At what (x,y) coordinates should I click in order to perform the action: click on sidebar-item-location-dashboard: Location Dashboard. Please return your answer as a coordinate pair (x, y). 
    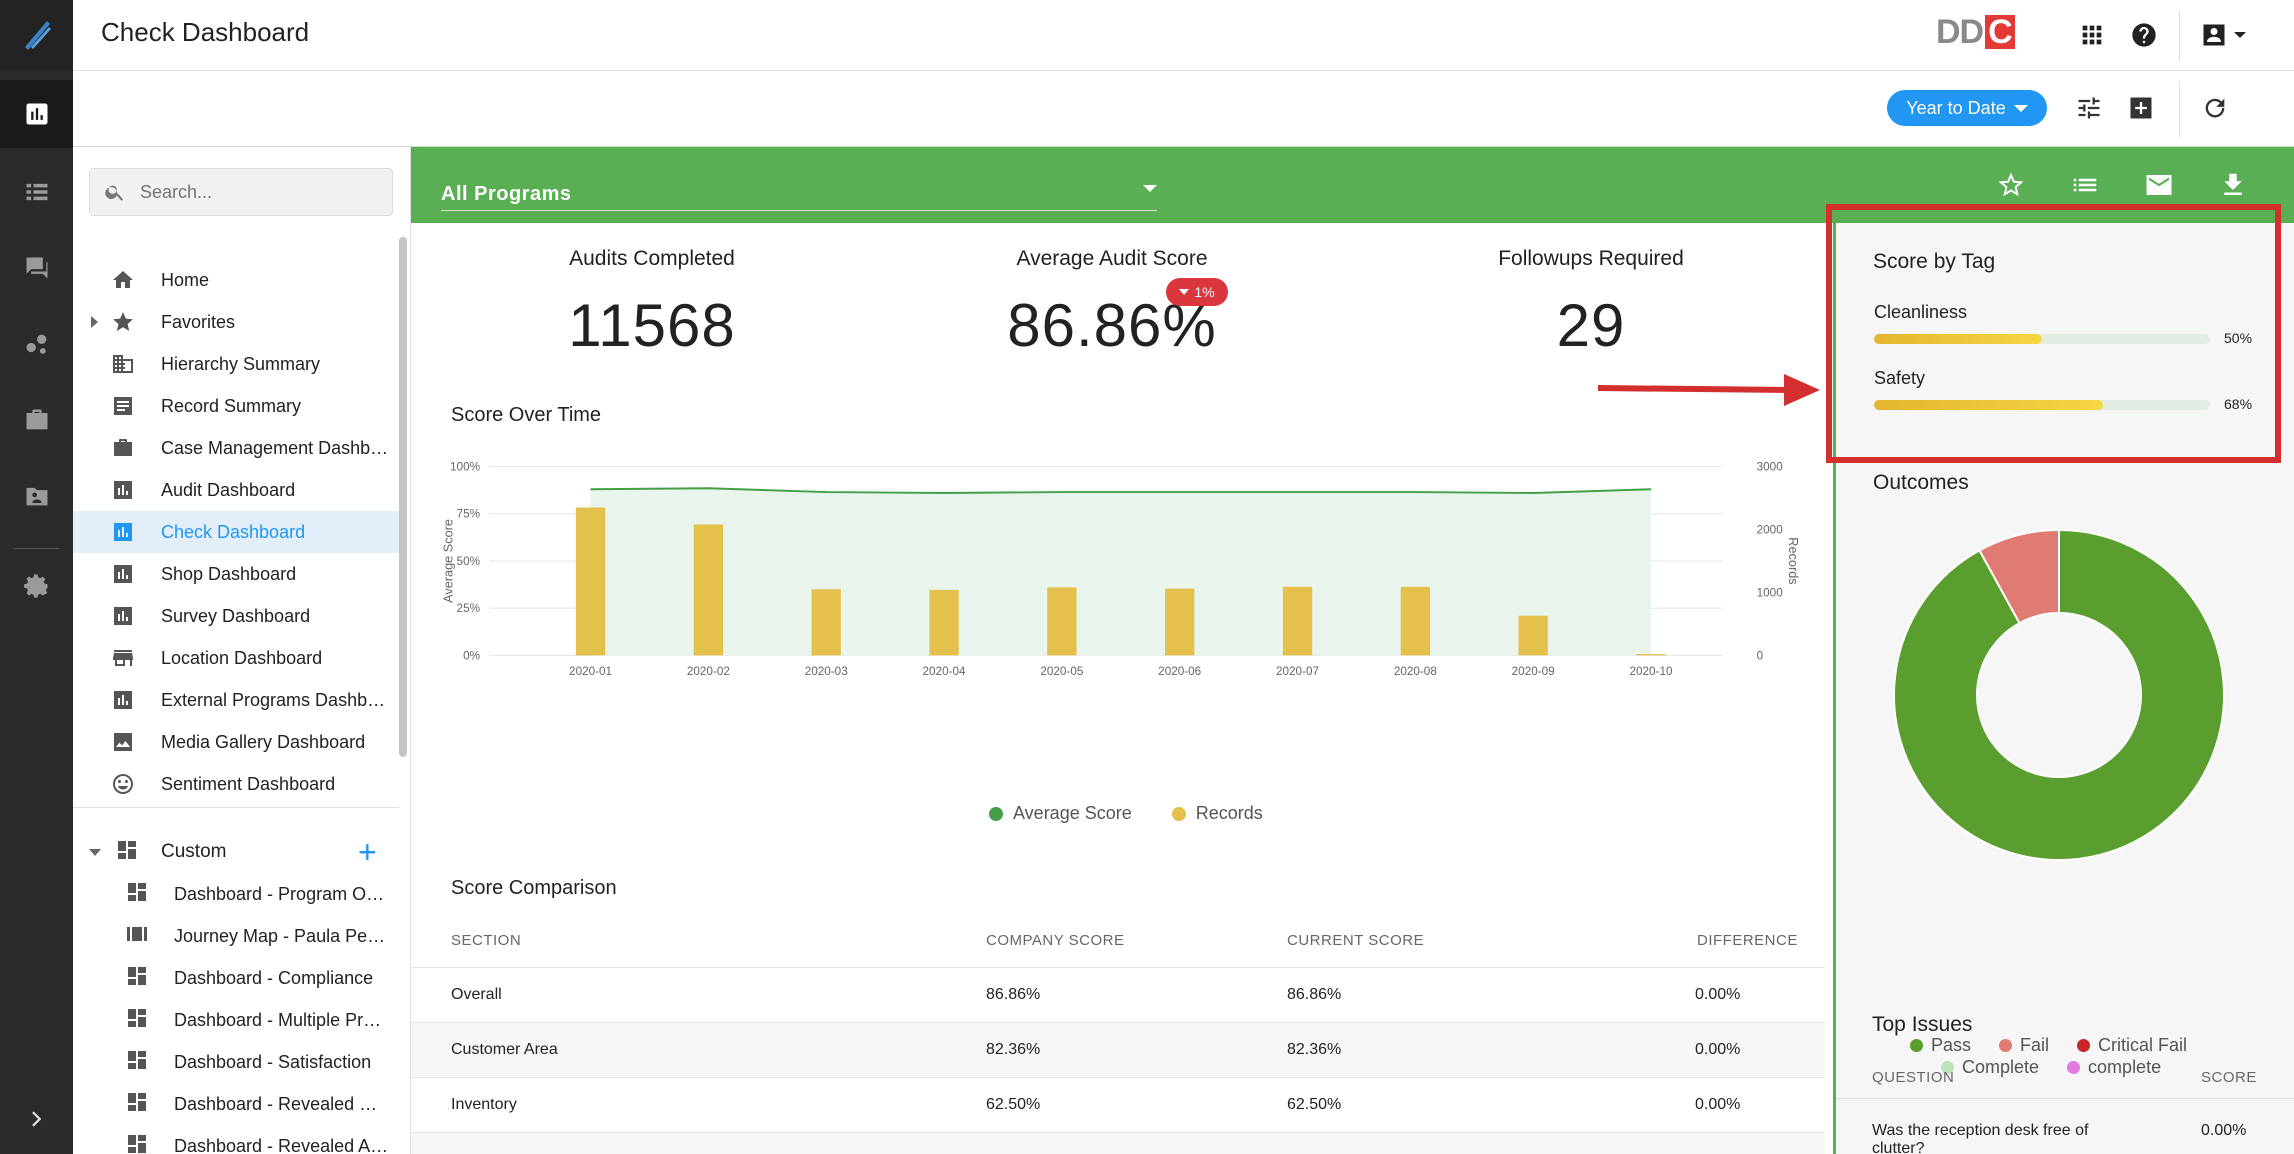
    Looking at the image, I should click on (236, 658).